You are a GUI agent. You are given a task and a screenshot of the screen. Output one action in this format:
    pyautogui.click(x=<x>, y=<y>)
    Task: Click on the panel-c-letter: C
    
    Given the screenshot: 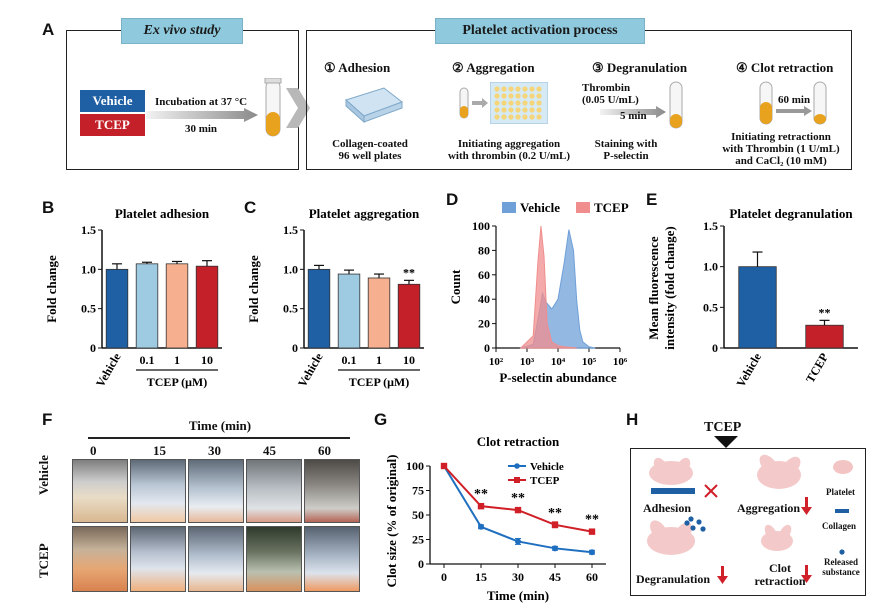 What is the action you would take?
    pyautogui.click(x=250, y=207)
    